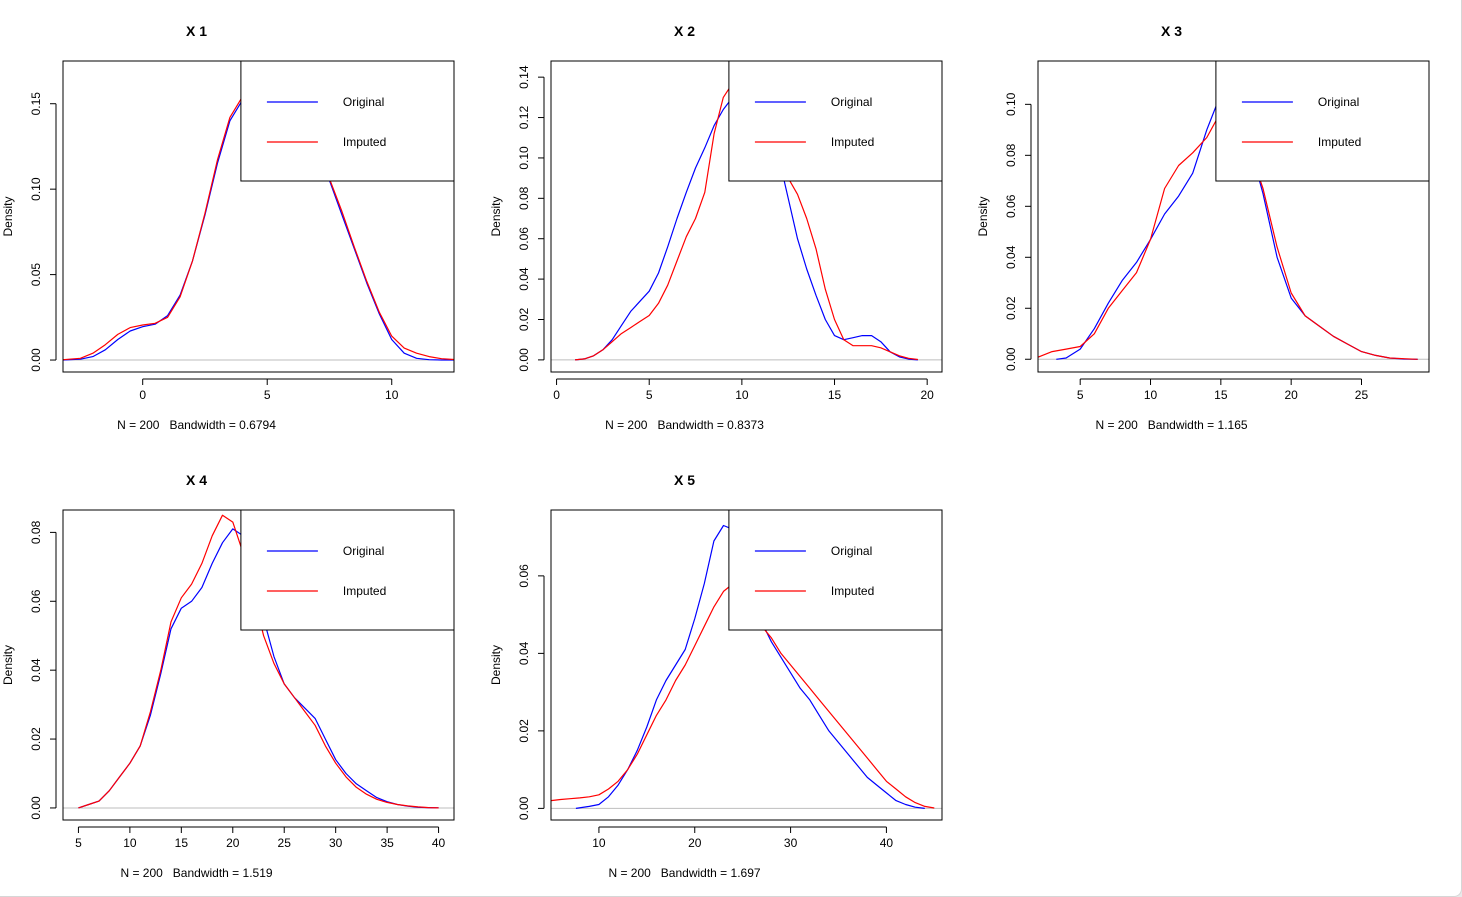 The height and width of the screenshot is (897, 1462). I want to click on chart-subtitle: N = 200 Bandwidth = 0.8373, so click(684, 425).